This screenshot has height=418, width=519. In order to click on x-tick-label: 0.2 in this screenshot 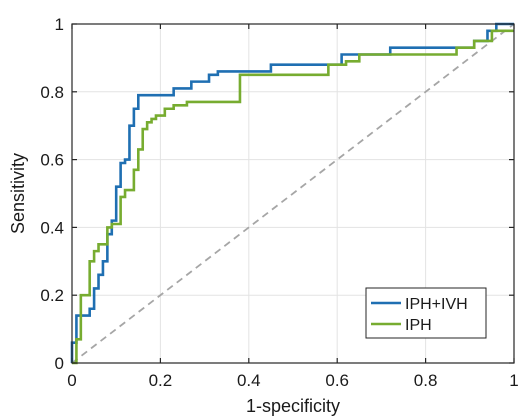, I will do `click(161, 380)`.